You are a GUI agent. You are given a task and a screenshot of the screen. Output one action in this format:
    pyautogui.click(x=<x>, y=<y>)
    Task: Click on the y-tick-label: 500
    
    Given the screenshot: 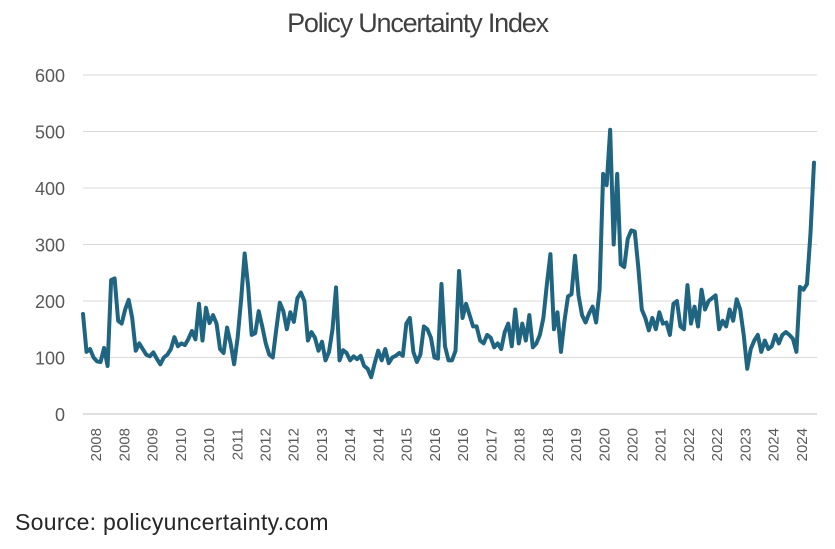 What is the action you would take?
    pyautogui.click(x=50, y=133)
    